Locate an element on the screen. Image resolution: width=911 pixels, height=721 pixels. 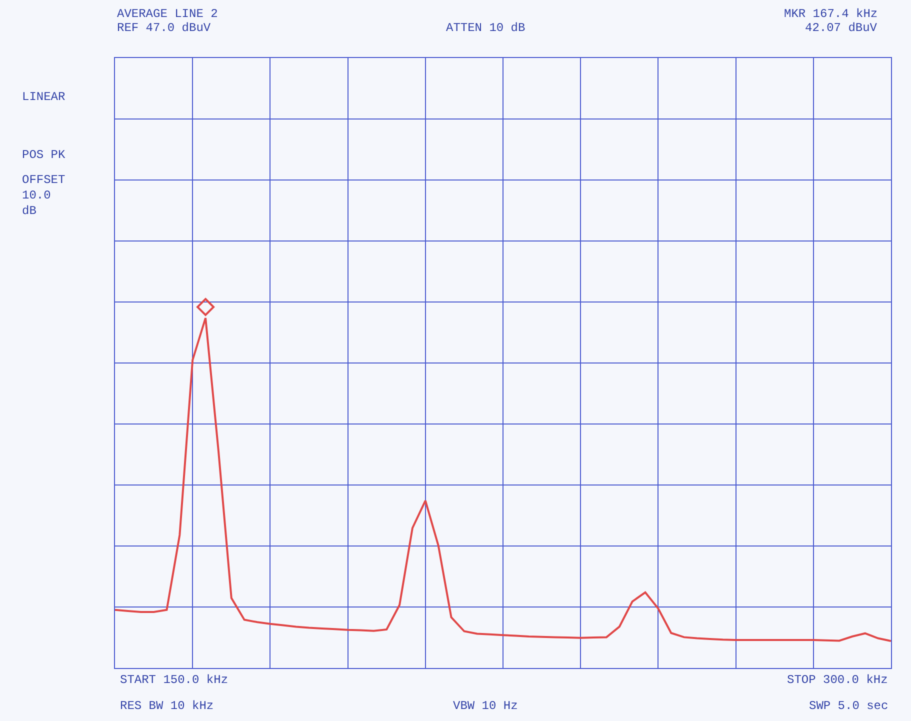
text: SWP 5.0 sec is located at coordinates (848, 706).